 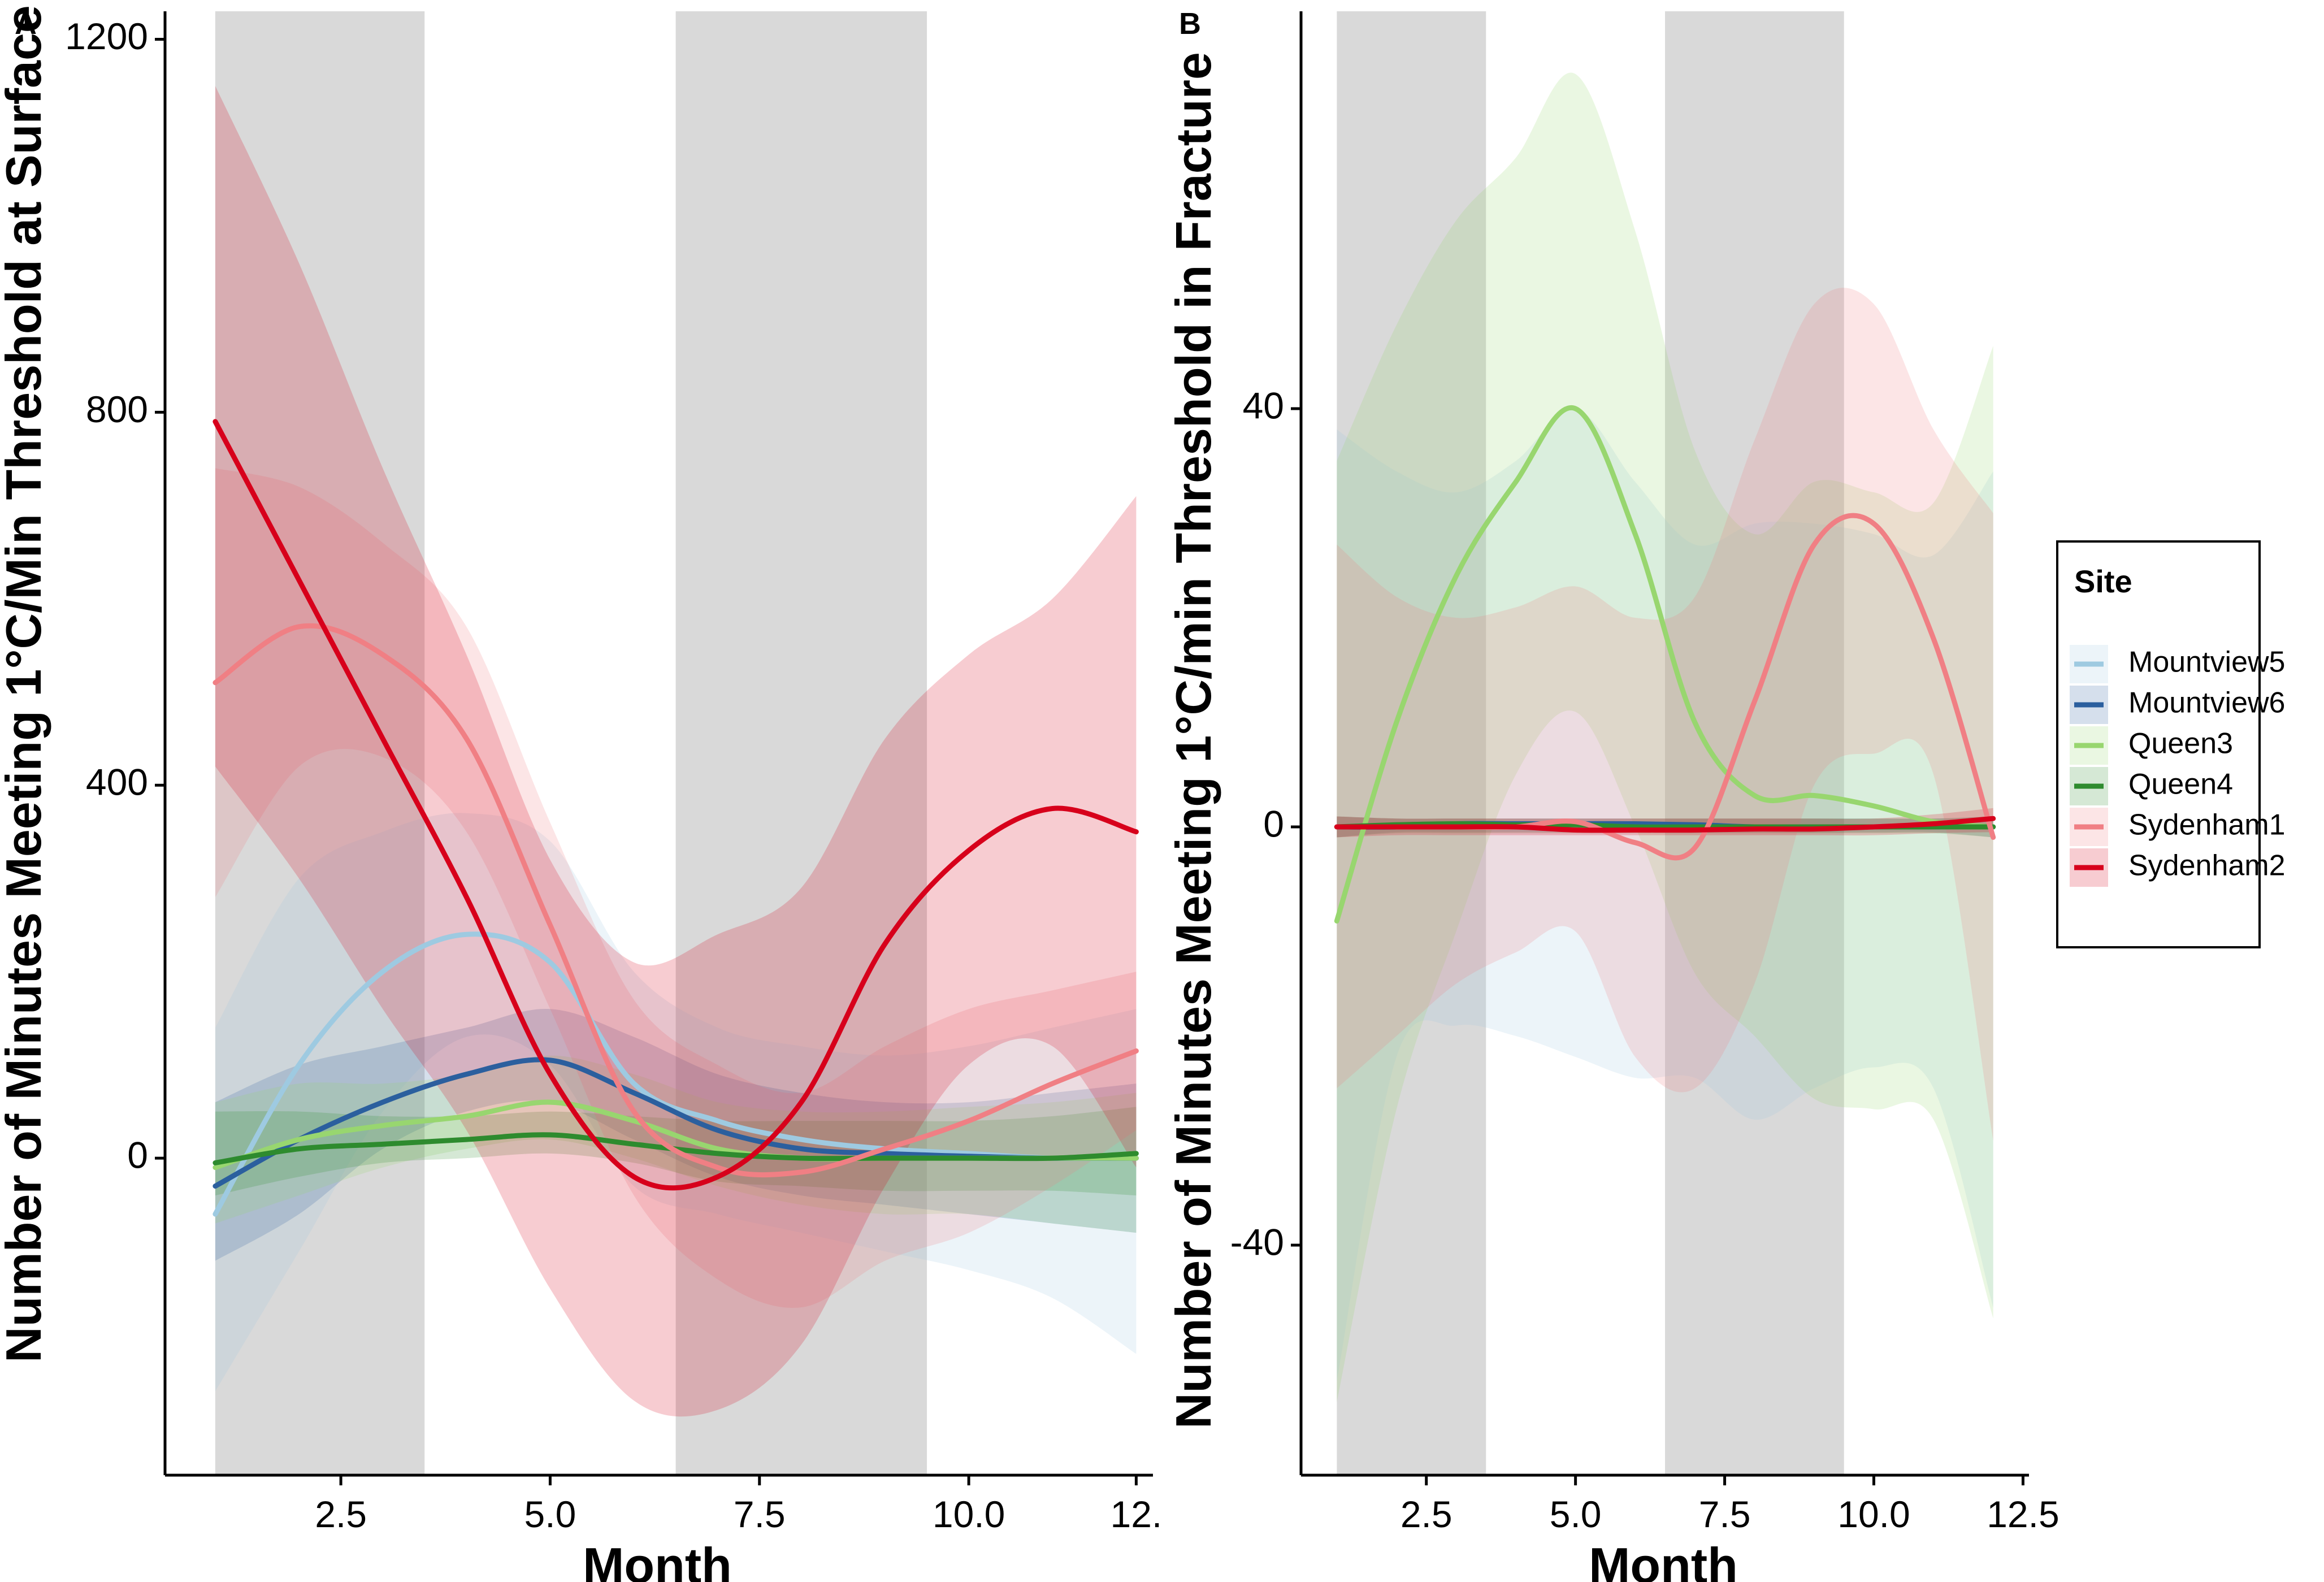 I want to click on panel-a-x-tick-label: 2.5, so click(x=341, y=1514).